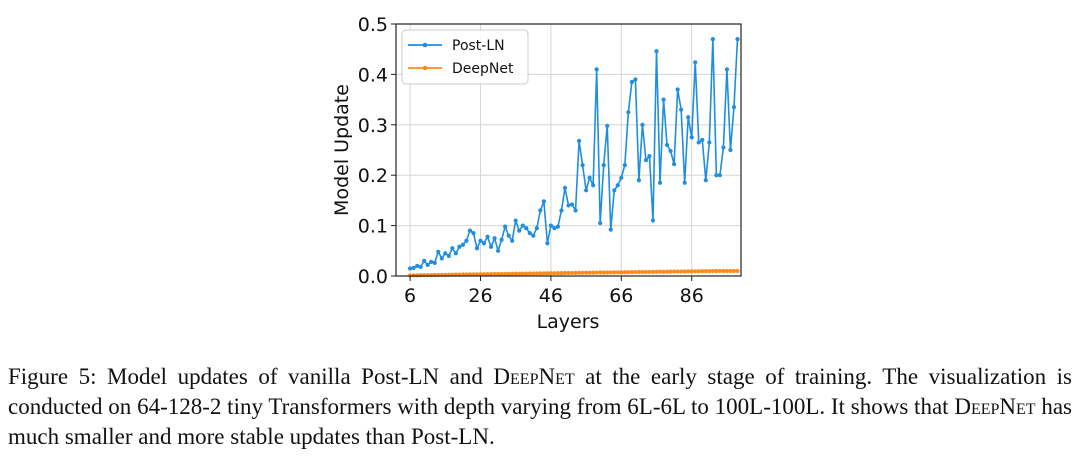  I want to click on y-tick-label: 0.5, so click(373, 25).